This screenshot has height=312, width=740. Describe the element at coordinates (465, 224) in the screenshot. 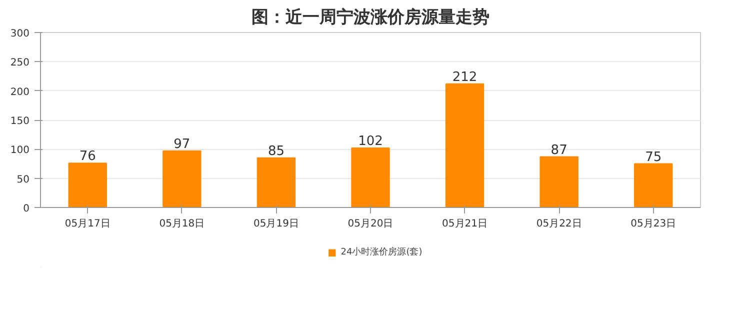

I see `x-tick-label: 05月21日` at that location.